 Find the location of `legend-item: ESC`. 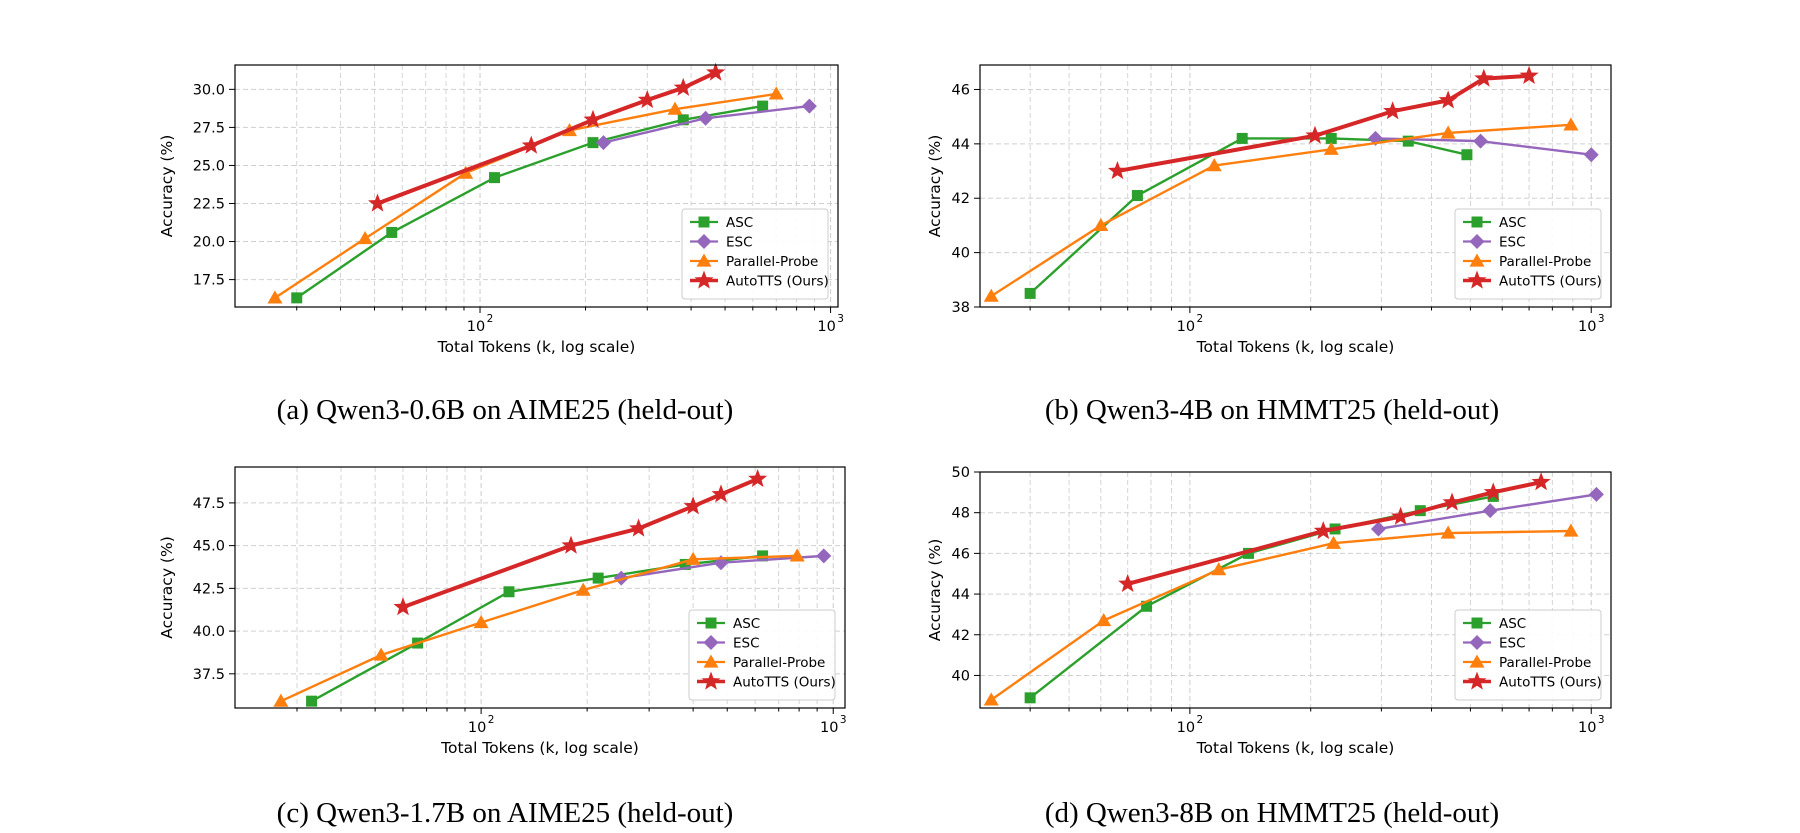

legend-item: ESC is located at coordinates (728, 643).